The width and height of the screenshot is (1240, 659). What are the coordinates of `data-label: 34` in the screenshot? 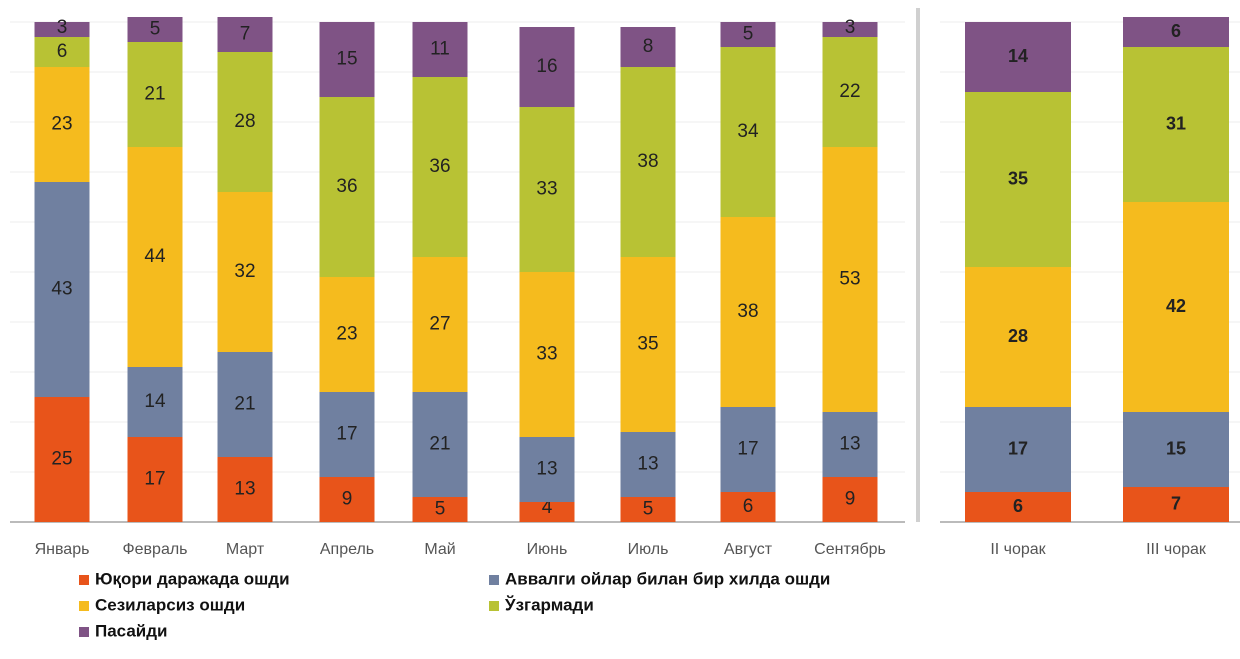 It's located at (748, 131).